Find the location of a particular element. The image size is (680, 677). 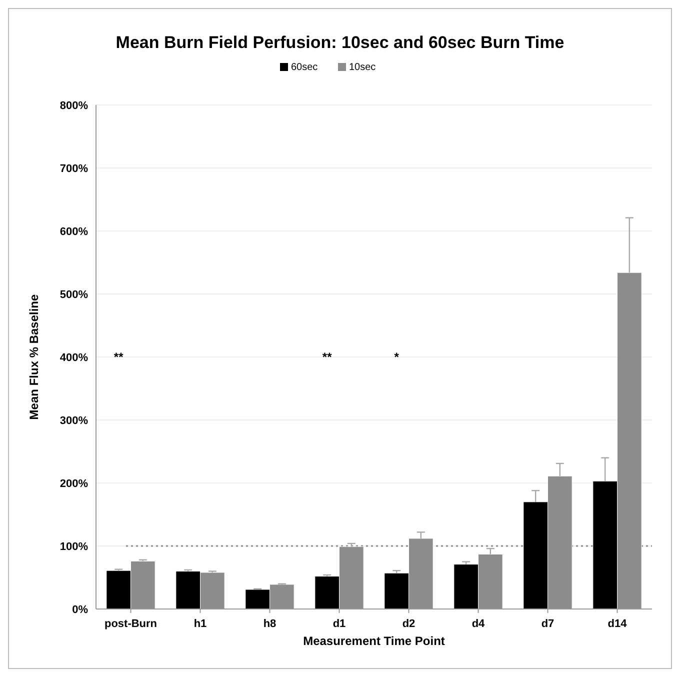

legend-label: 60sec is located at coordinates (304, 67).